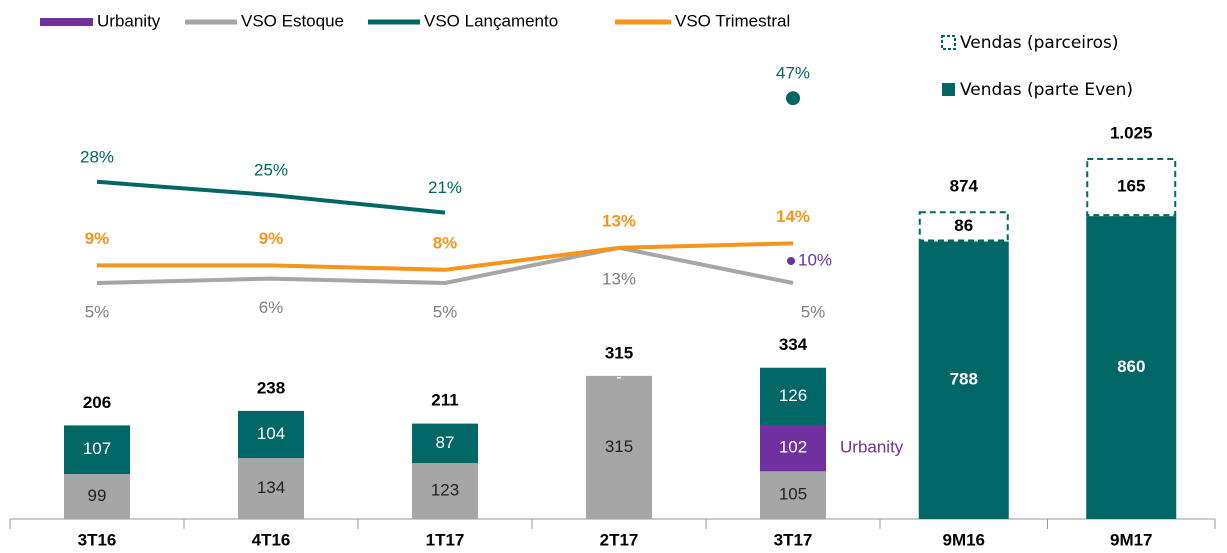 Image resolution: width=1227 pixels, height=553 pixels. What do you see at coordinates (271, 387) in the screenshot?
I see `total-label: 238` at bounding box center [271, 387].